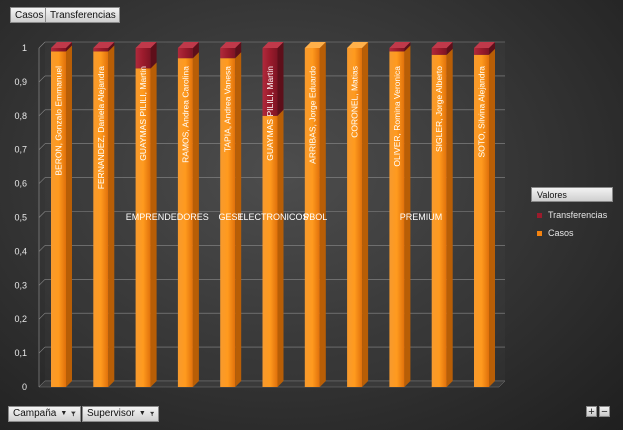 Image resolution: width=623 pixels, height=430 pixels. Describe the element at coordinates (272, 217) in the screenshot. I see `group-label: ELECTRONICOS` at that location.